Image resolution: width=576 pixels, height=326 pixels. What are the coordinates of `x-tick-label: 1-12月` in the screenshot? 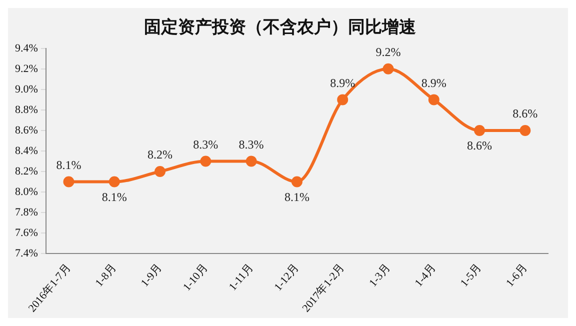 It's located at (287, 278).